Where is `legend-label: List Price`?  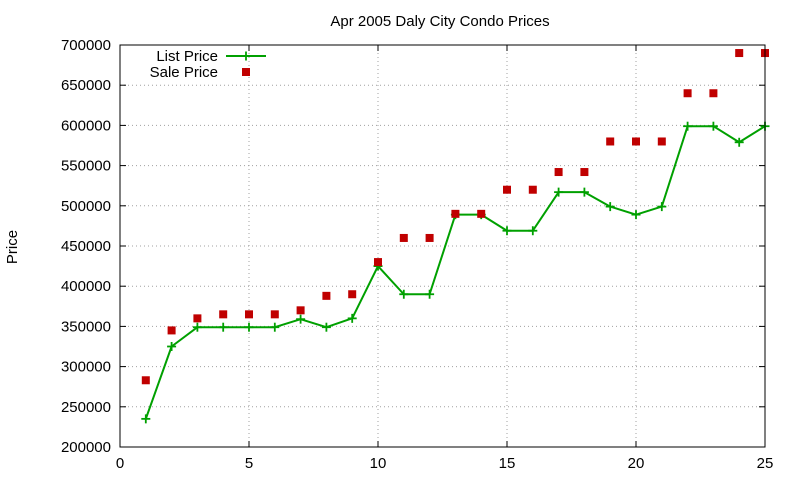
legend-label: List Price is located at coordinates (187, 56).